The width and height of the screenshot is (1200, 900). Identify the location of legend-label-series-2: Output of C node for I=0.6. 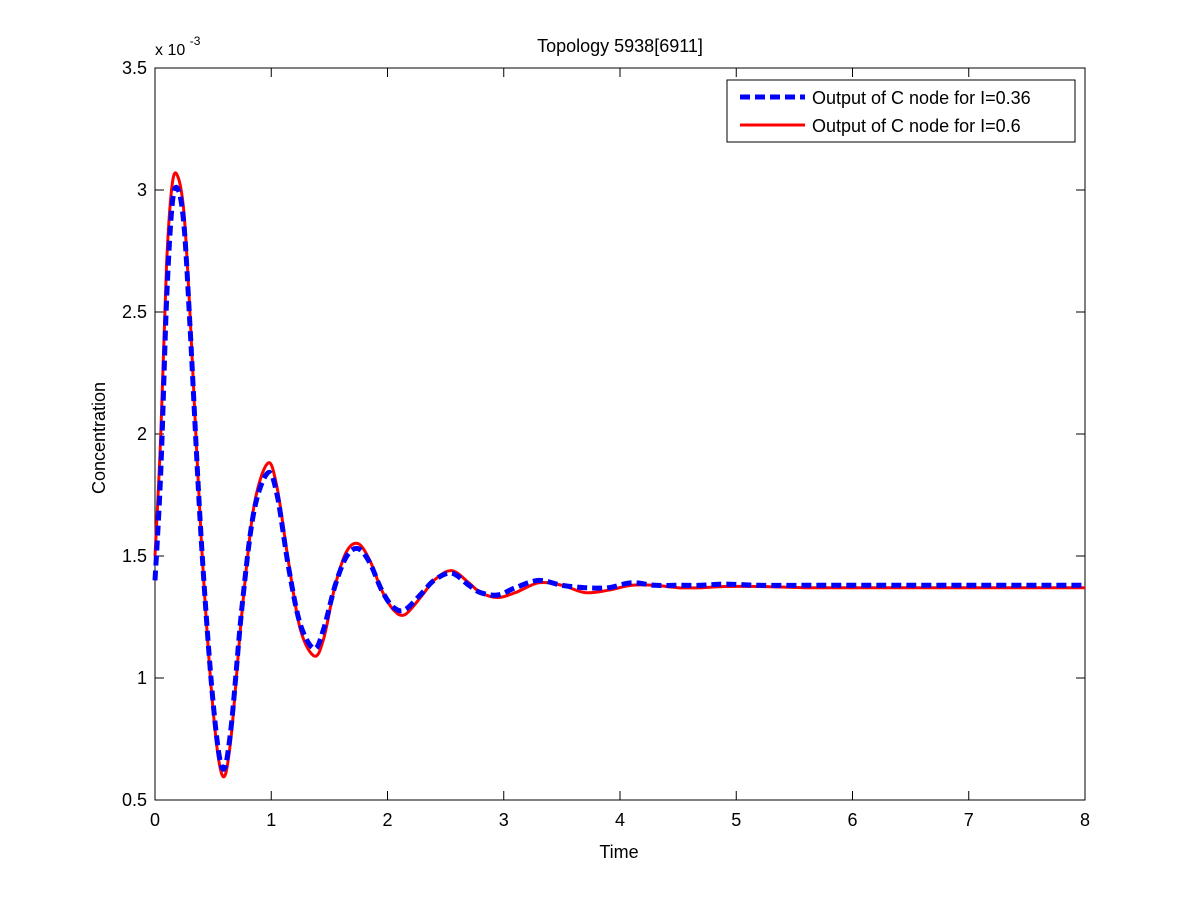
(916, 126).